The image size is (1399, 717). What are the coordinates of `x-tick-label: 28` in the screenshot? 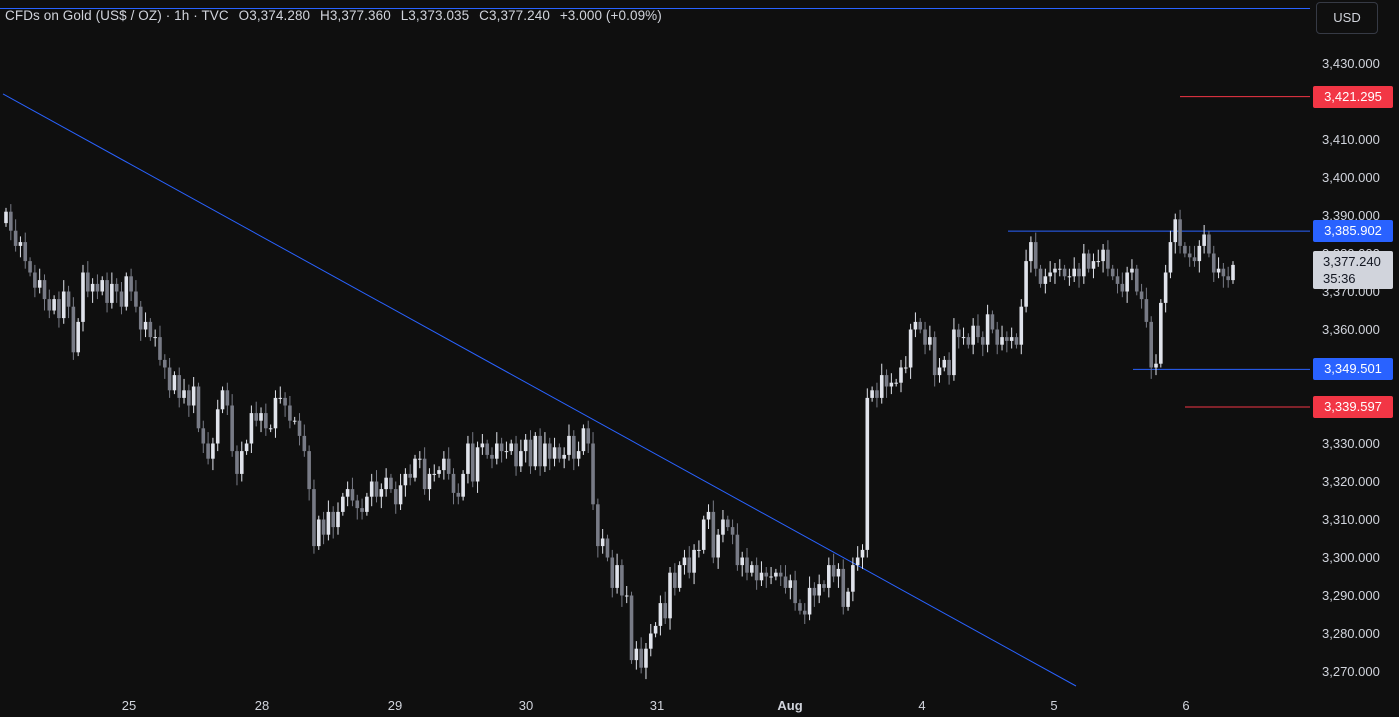 It's located at (262, 705).